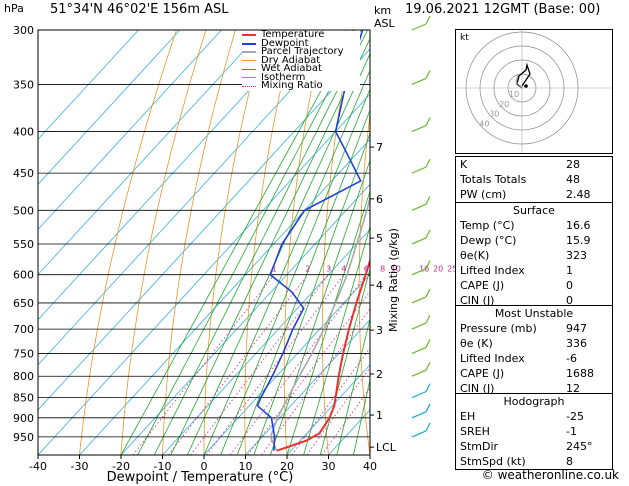 The image size is (629, 486). What do you see at coordinates (23, 244) in the screenshot?
I see `pressure-tick-label: 550` at bounding box center [23, 244].